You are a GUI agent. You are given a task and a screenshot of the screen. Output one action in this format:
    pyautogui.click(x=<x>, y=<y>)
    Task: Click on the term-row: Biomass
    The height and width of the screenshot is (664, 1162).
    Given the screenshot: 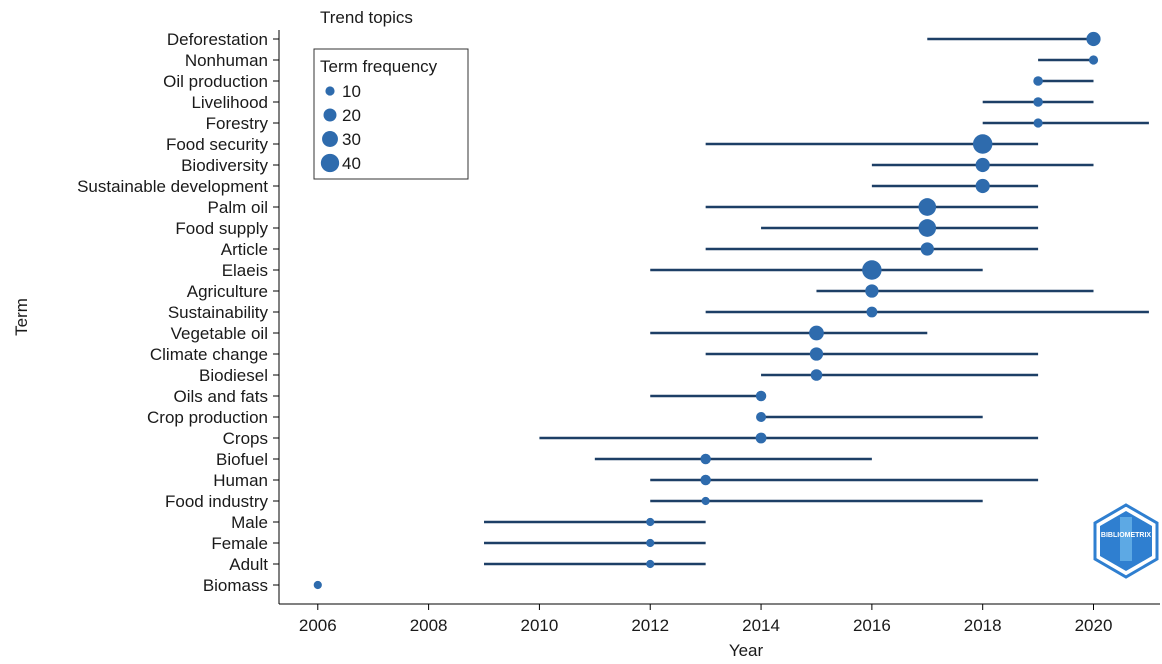 What is the action you would take?
    pyautogui.click(x=262, y=585)
    